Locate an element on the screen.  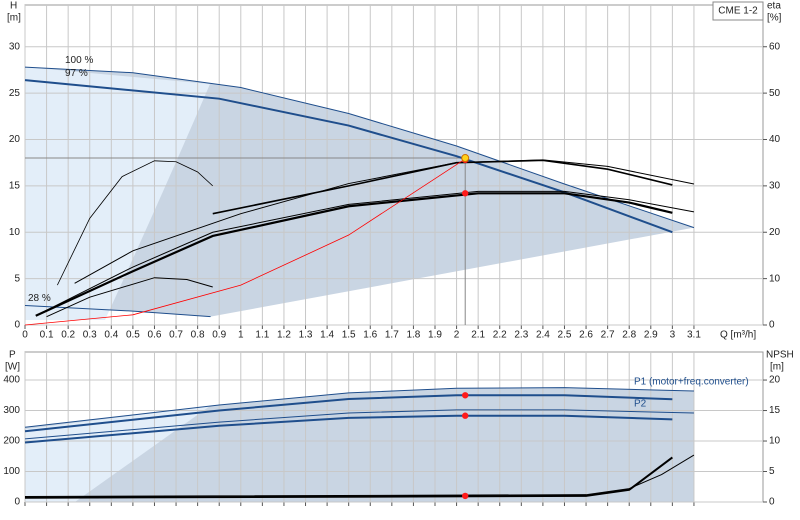
x-tick-label: 2.8 is located at coordinates (629, 335).